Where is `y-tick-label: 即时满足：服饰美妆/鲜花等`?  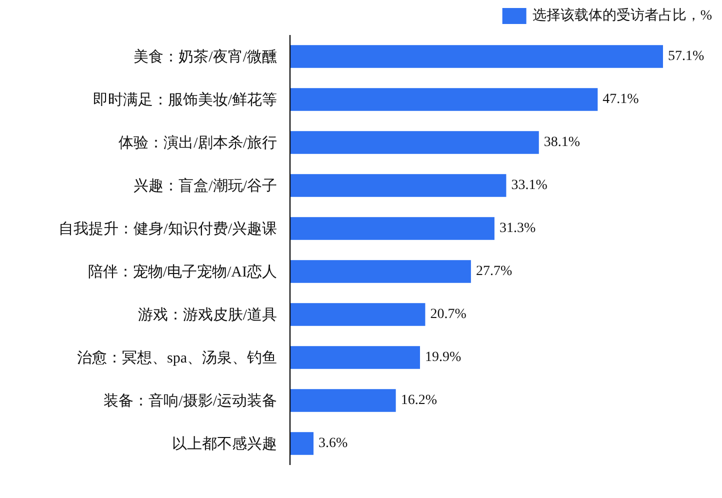 y-tick-label: 即时满足：服饰美妆/鲜花等 is located at coordinates (184, 99).